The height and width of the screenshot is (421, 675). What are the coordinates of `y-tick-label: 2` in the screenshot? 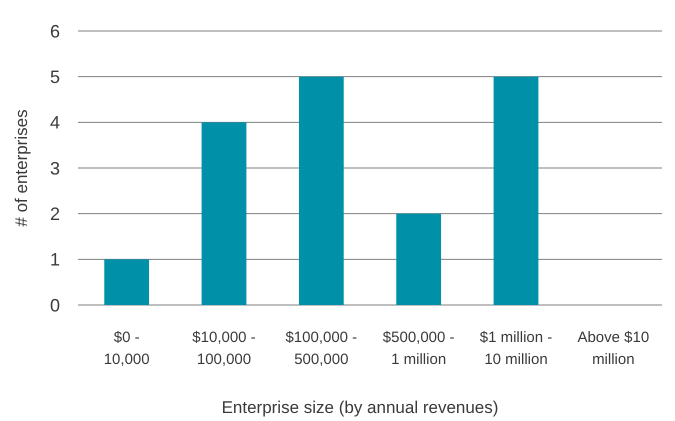 It's located at (55, 214).